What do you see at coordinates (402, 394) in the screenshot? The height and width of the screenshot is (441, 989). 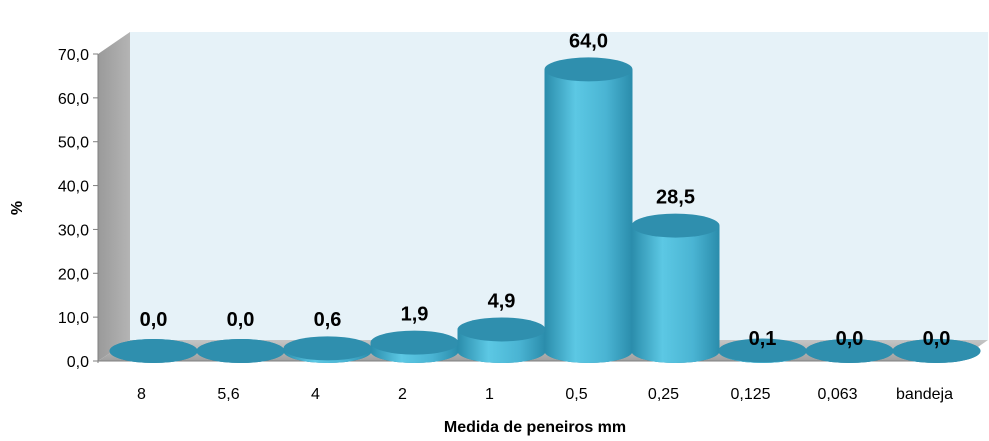 I see `x-tick-label: 2` at bounding box center [402, 394].